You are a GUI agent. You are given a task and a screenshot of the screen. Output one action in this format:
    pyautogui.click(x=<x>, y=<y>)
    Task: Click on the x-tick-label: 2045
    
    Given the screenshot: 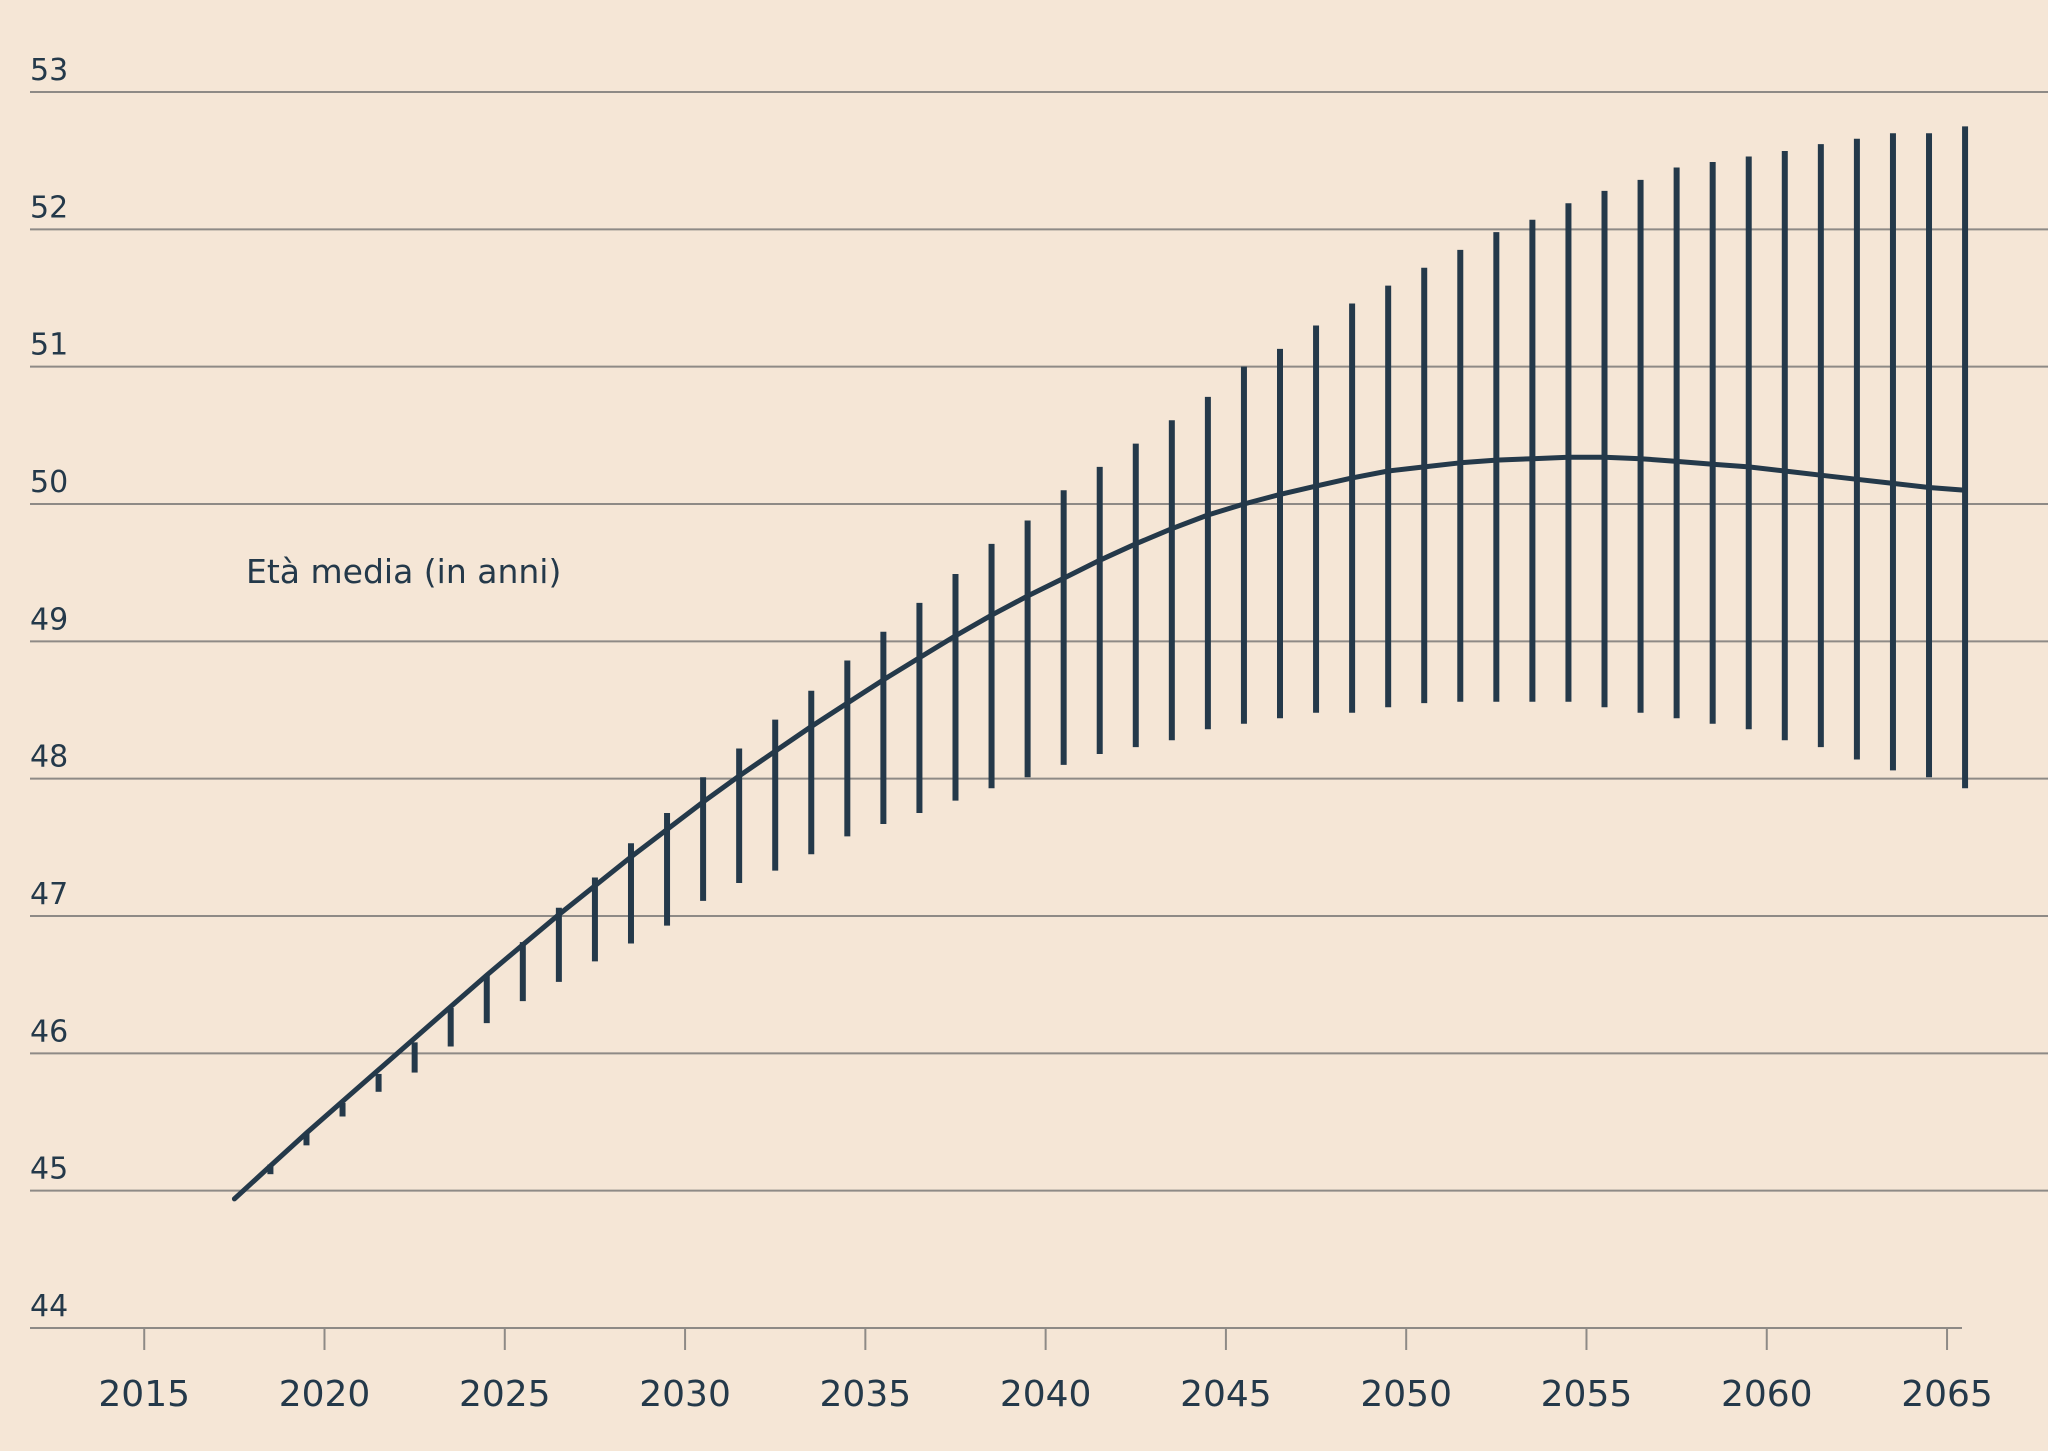 What is the action you would take?
    pyautogui.click(x=1226, y=1394)
    